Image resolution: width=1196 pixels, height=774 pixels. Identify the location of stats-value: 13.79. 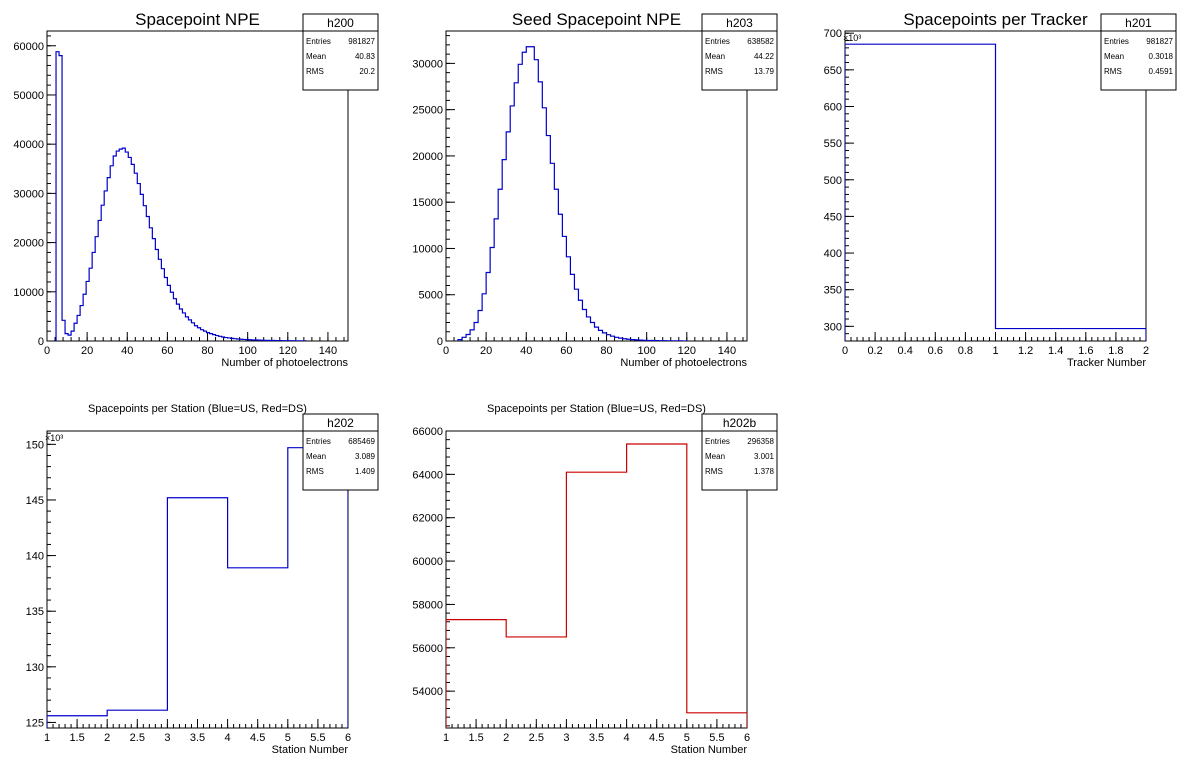
(764, 71).